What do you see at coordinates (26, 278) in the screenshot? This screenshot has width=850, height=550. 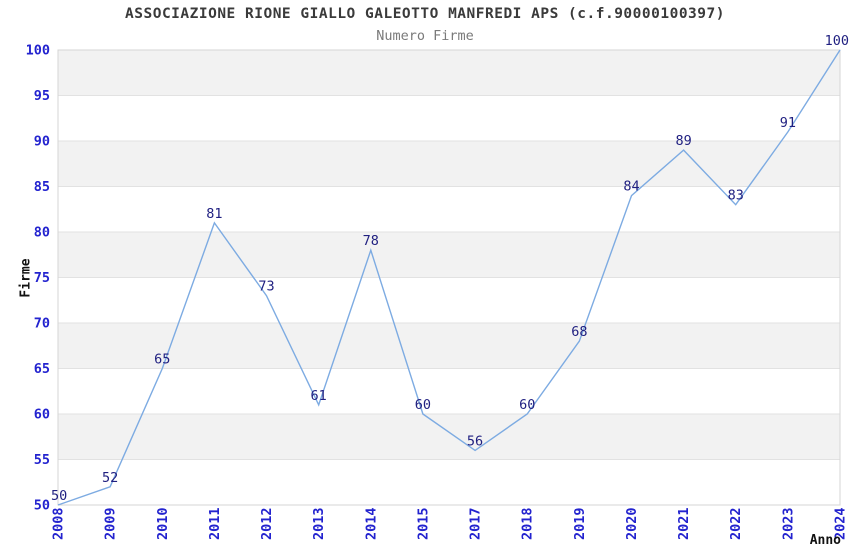 I see `y-axis-title: Firme` at bounding box center [26, 278].